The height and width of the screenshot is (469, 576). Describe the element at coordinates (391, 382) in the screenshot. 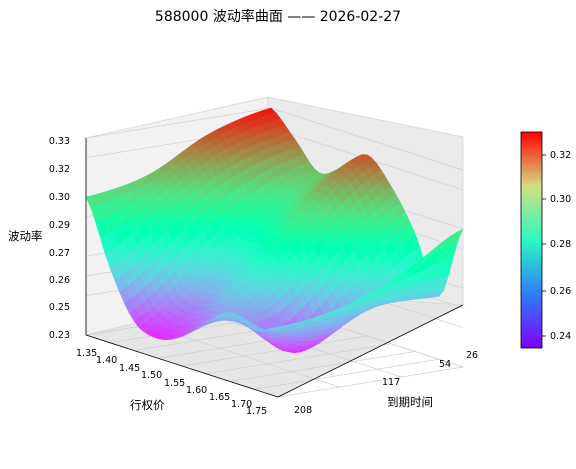

I see `y-tick-label: 117` at that location.